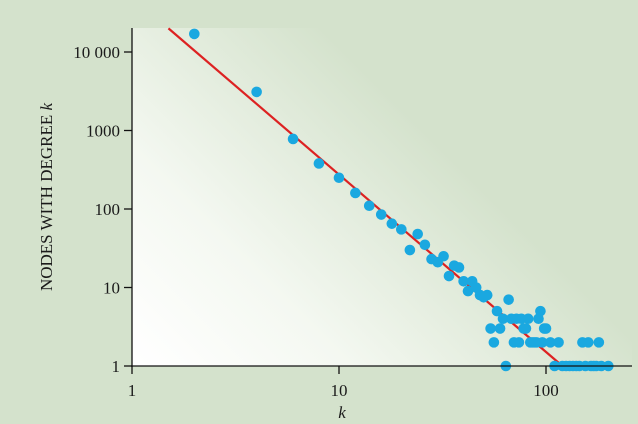 The height and width of the screenshot is (424, 638). What do you see at coordinates (111, 288) in the screenshot?
I see `y-tick-label: 10` at bounding box center [111, 288].